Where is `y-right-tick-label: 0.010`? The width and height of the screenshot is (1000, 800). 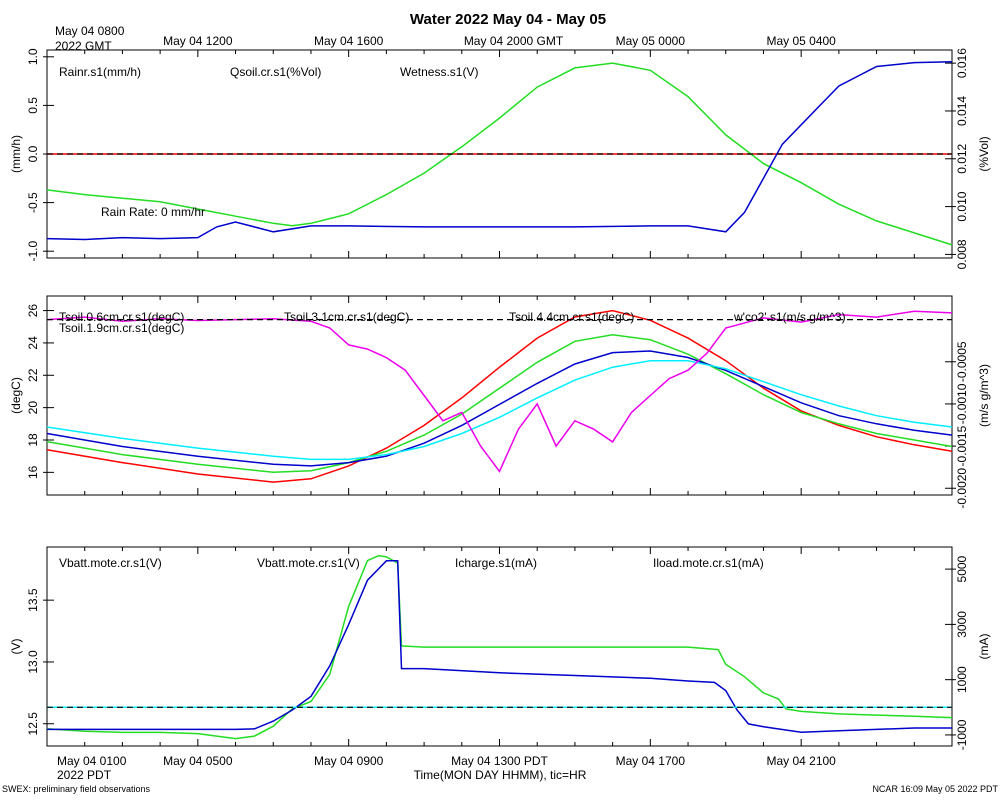 y-right-tick-label: 0.010 is located at coordinates (962, 206).